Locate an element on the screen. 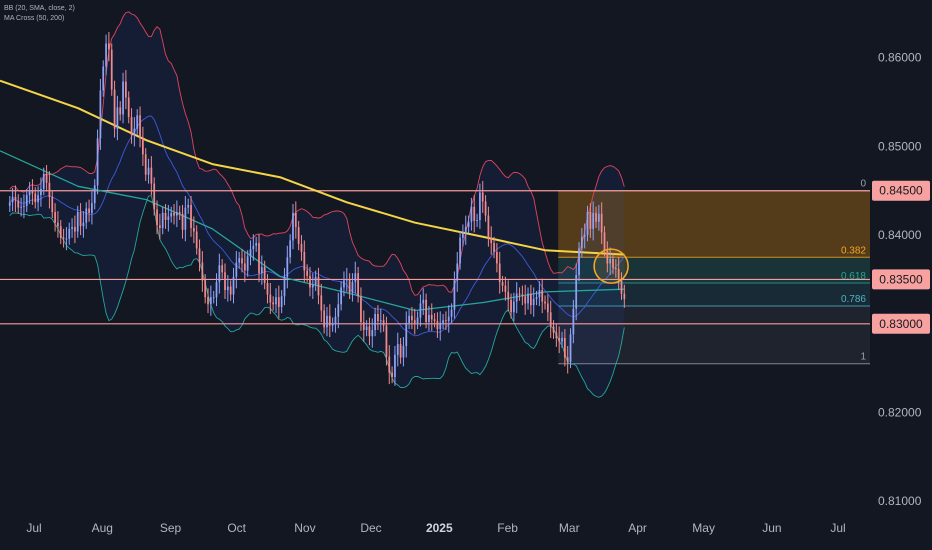 The image size is (932, 550). x-tick-label: 2025 is located at coordinates (439, 528).